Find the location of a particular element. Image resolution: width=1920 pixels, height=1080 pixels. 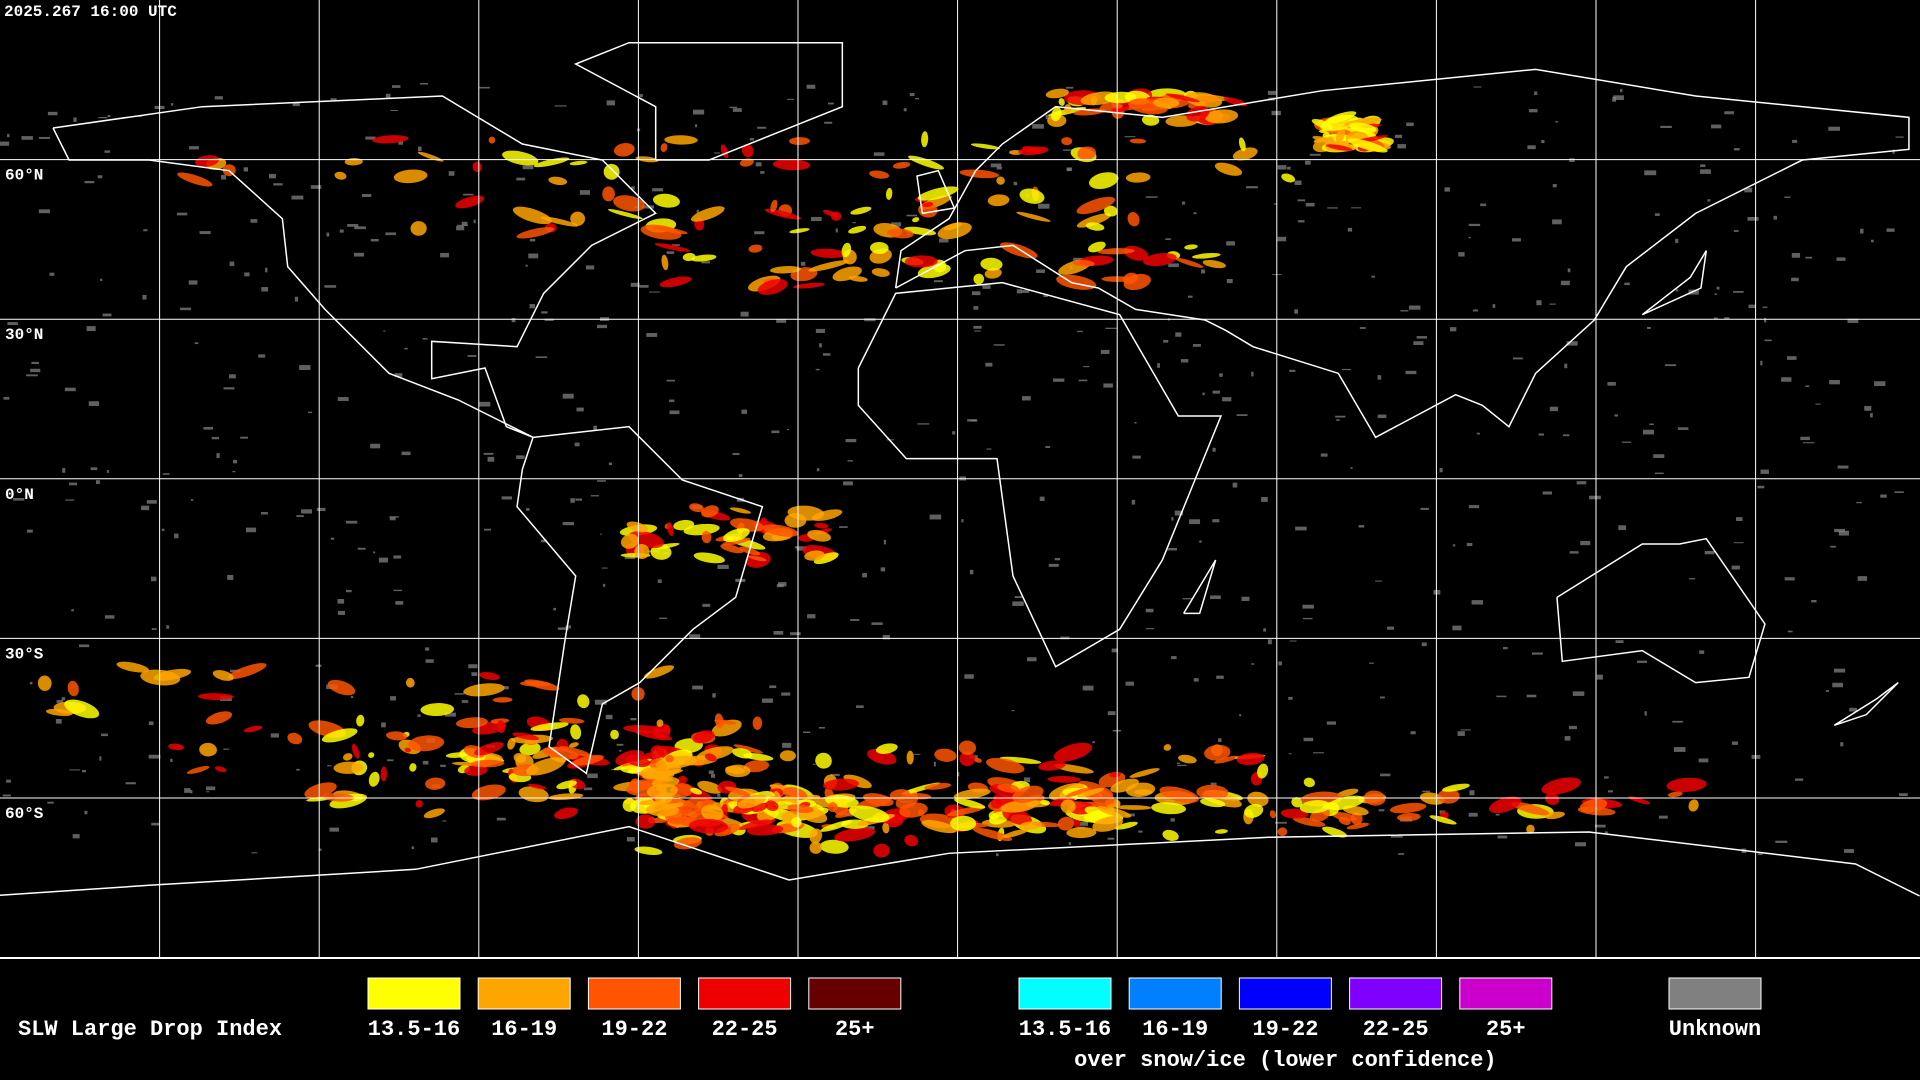

legend-swatch is located at coordinates (855, 993).